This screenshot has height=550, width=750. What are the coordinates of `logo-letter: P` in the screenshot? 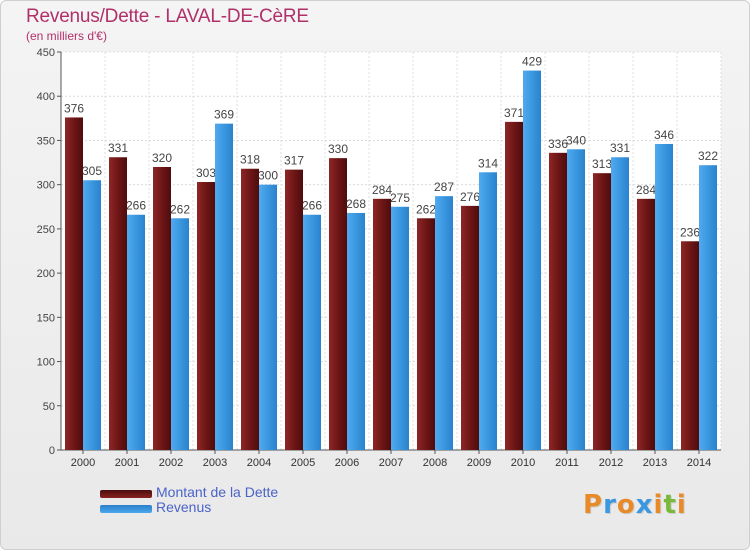 It's located at (593, 505).